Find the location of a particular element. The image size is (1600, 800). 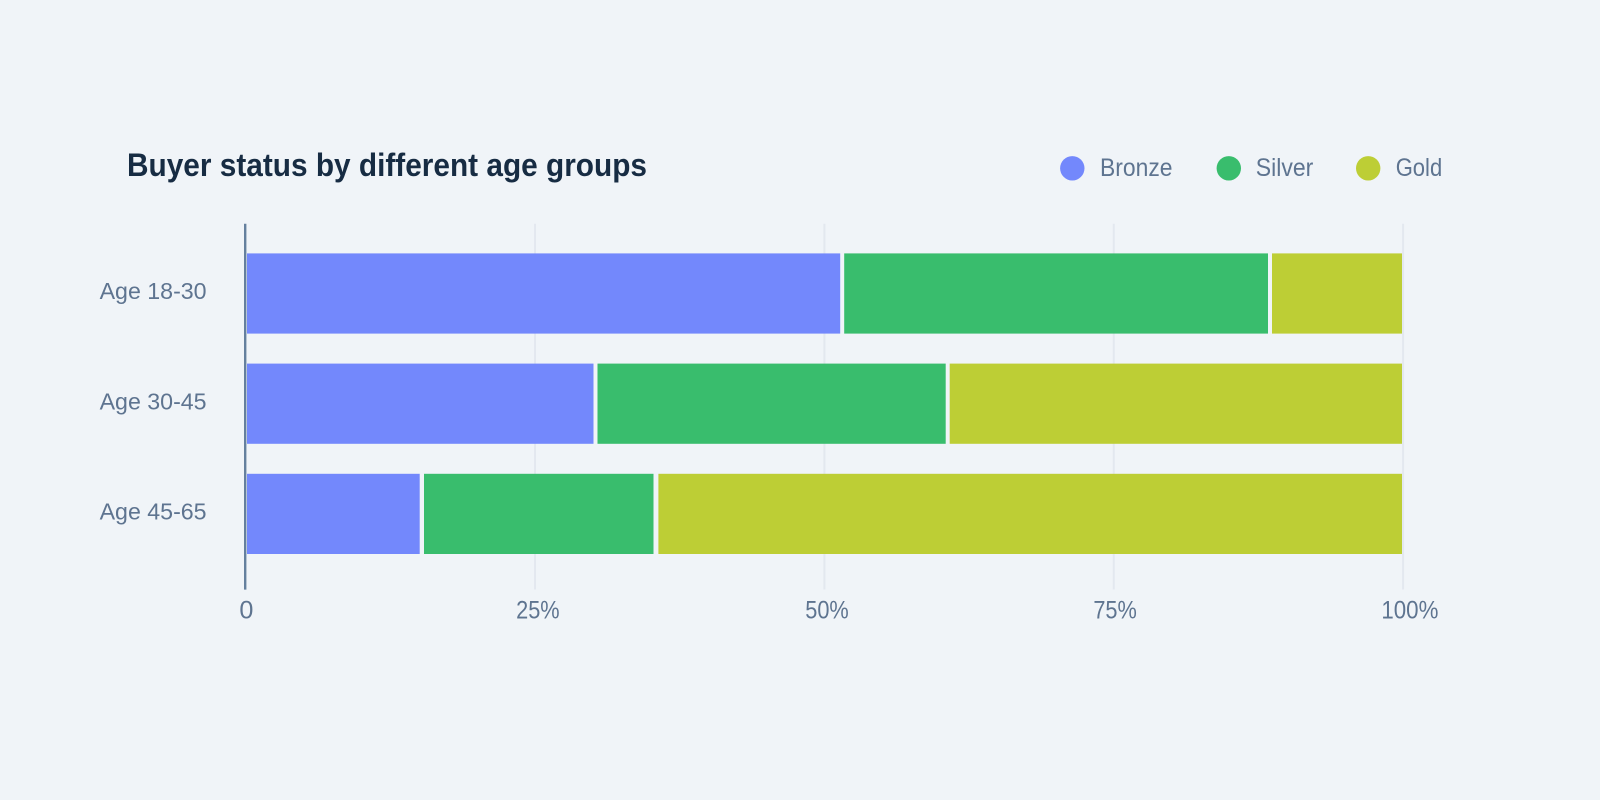

svg-text: 50% is located at coordinates (827, 611).